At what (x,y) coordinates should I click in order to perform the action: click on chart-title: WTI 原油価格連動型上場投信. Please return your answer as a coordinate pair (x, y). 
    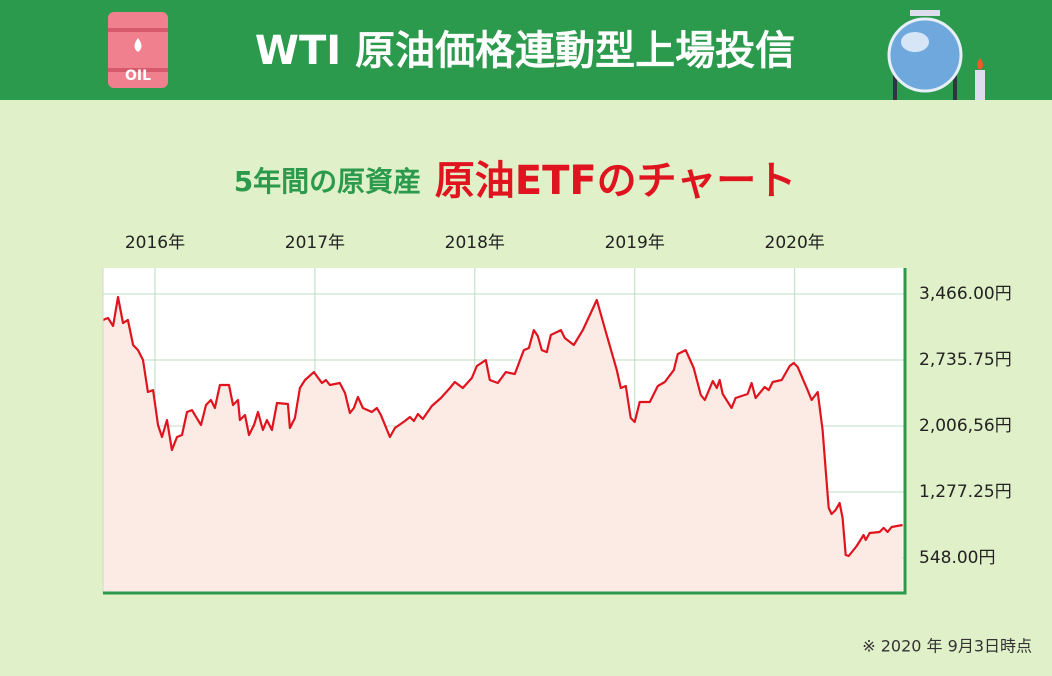
    Looking at the image, I should click on (525, 51).